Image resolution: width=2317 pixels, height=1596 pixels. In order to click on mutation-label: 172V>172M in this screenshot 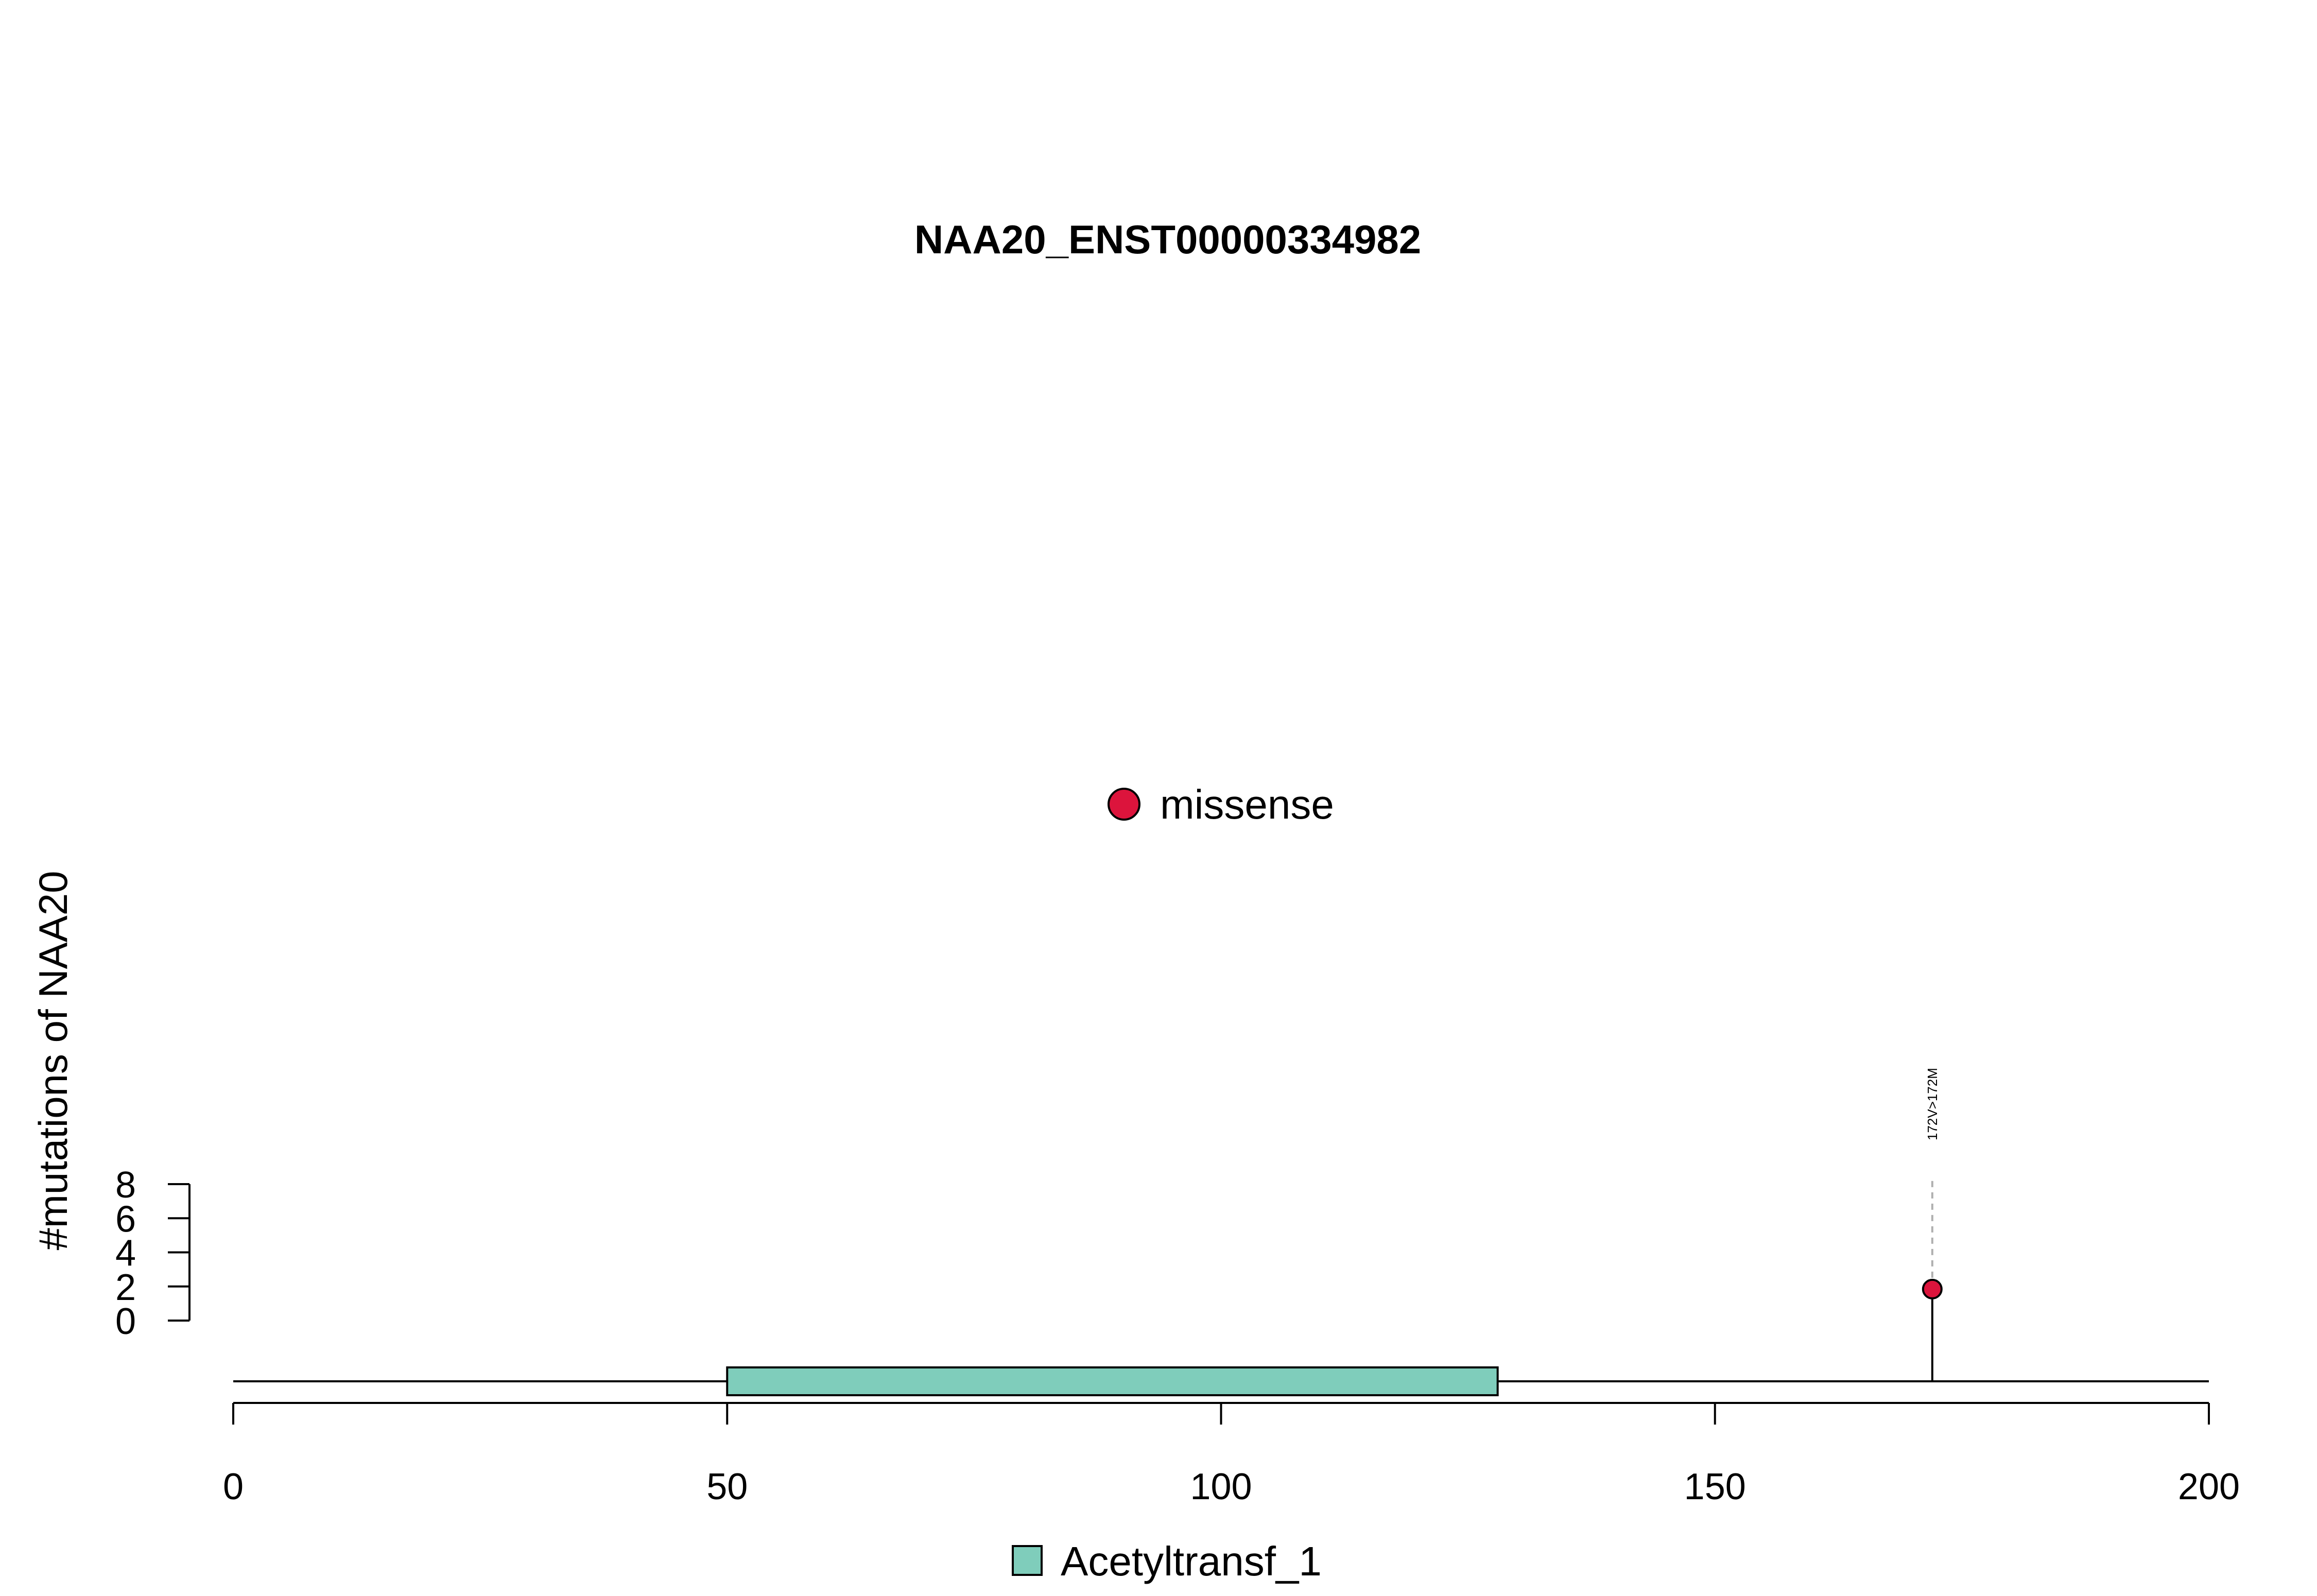, I will do `click(1932, 1104)`.